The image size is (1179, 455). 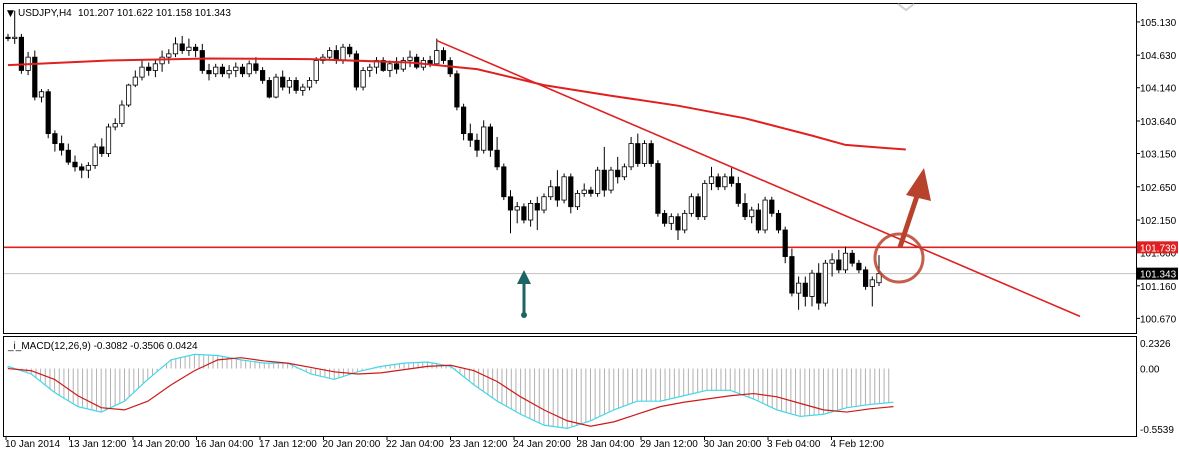 What do you see at coordinates (1158, 188) in the screenshot?
I see `y-tick-label: 102.650` at bounding box center [1158, 188].